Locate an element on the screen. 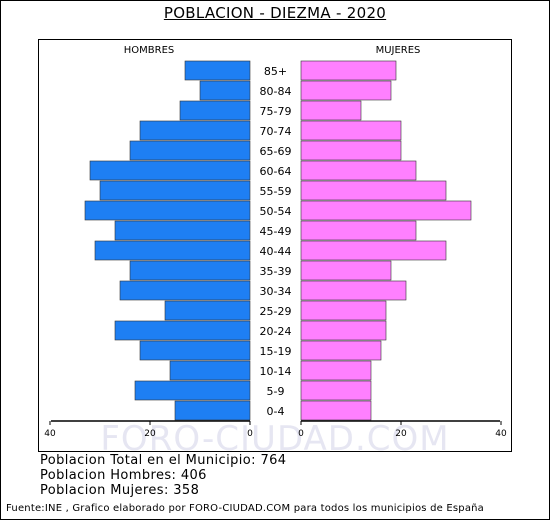 The image size is (550, 520). age-label-25-29: 25-29 is located at coordinates (276, 311).